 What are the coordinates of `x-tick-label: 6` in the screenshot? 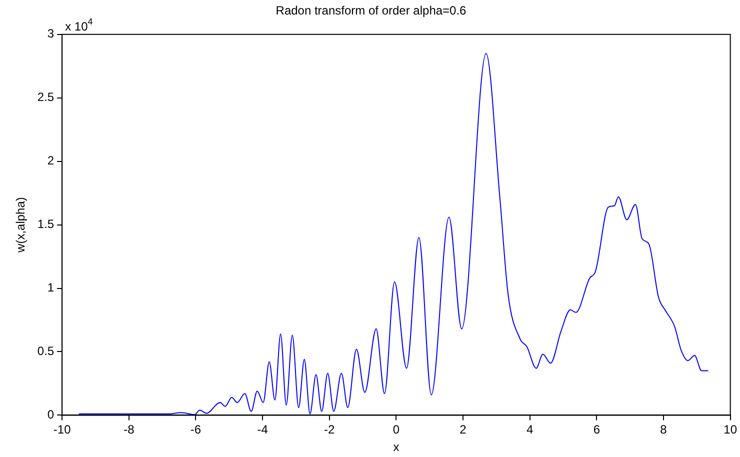 It's located at (596, 429).